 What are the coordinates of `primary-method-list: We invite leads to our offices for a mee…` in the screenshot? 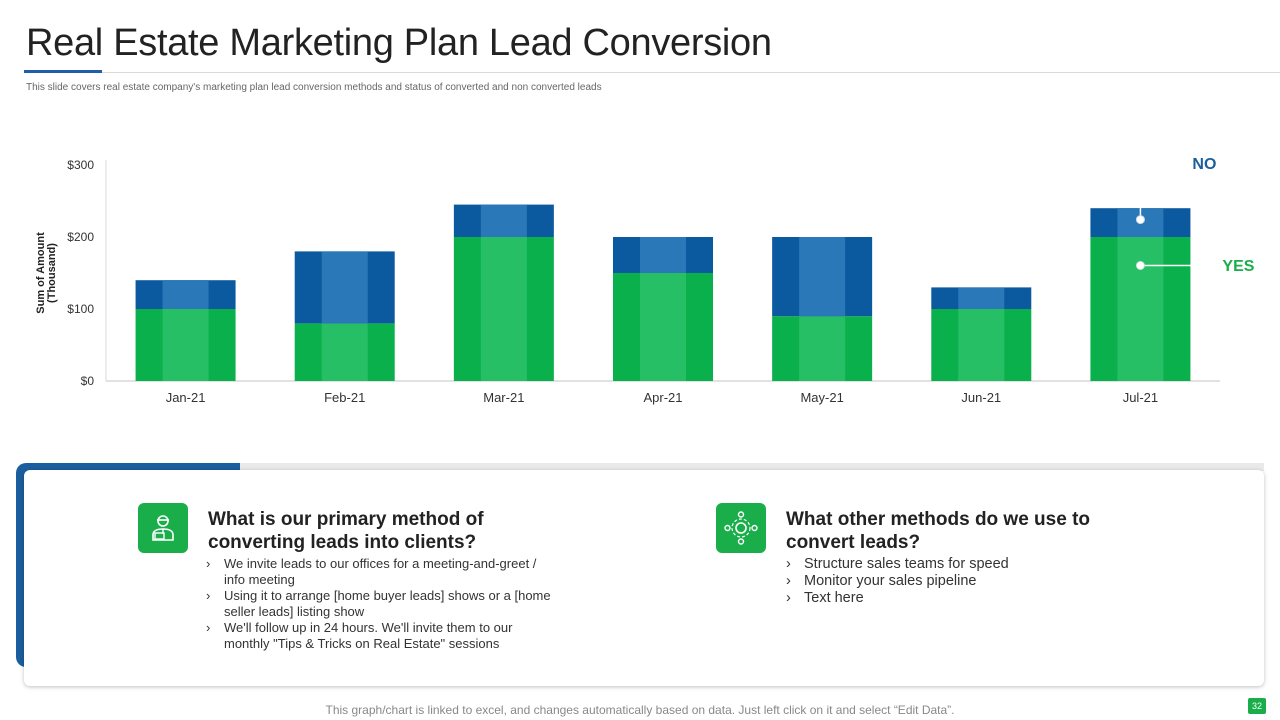 It's located at (394, 604).